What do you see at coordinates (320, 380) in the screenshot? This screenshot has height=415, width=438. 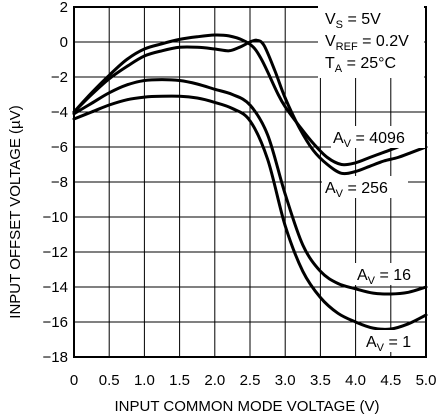 I see `x-tick-label: 3.5` at bounding box center [320, 380].